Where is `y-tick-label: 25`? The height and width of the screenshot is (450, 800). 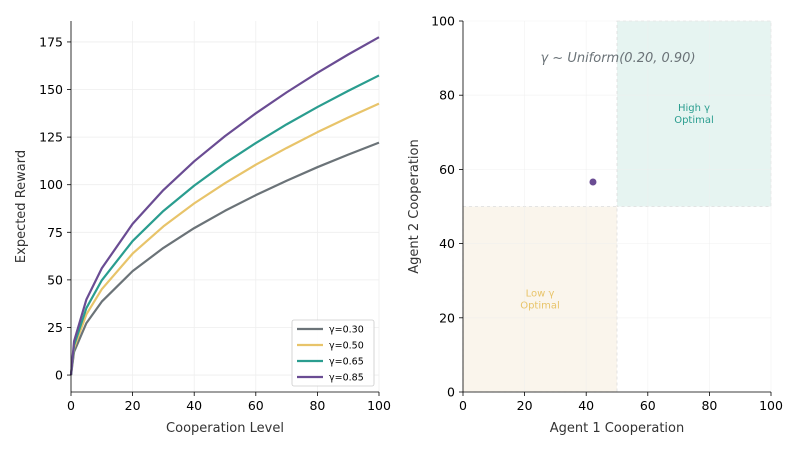
y-tick-label: 25 is located at coordinates (55, 327).